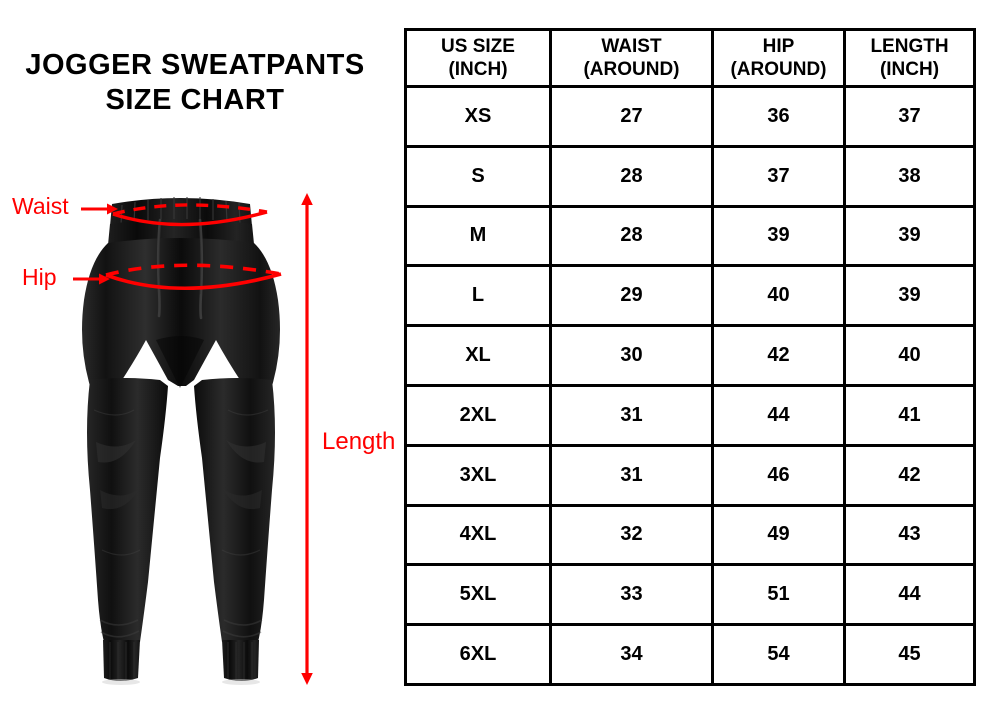 The image size is (1000, 705). Describe the element at coordinates (778, 535) in the screenshot. I see `cell-hip: 49` at that location.